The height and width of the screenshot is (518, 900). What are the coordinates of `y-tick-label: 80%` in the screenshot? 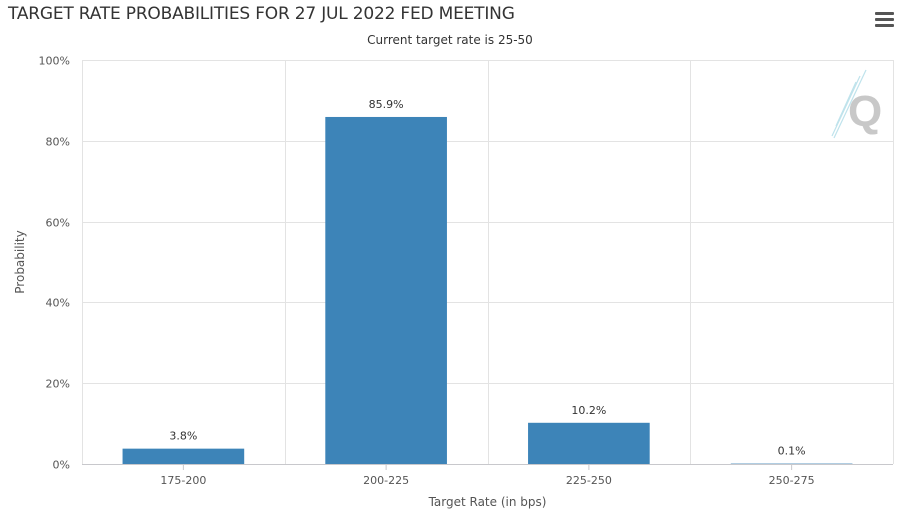 It's located at (58, 142).